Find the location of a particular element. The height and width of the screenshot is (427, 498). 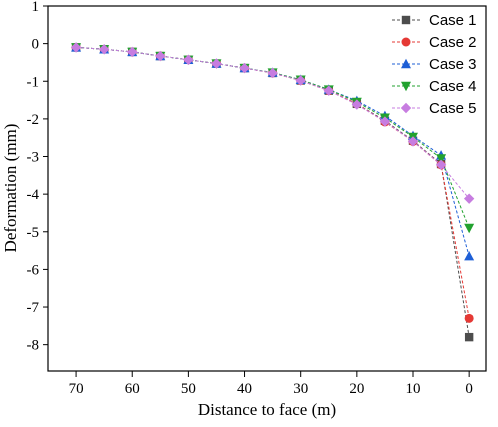

x-tick-label: 50 is located at coordinates (188, 389).